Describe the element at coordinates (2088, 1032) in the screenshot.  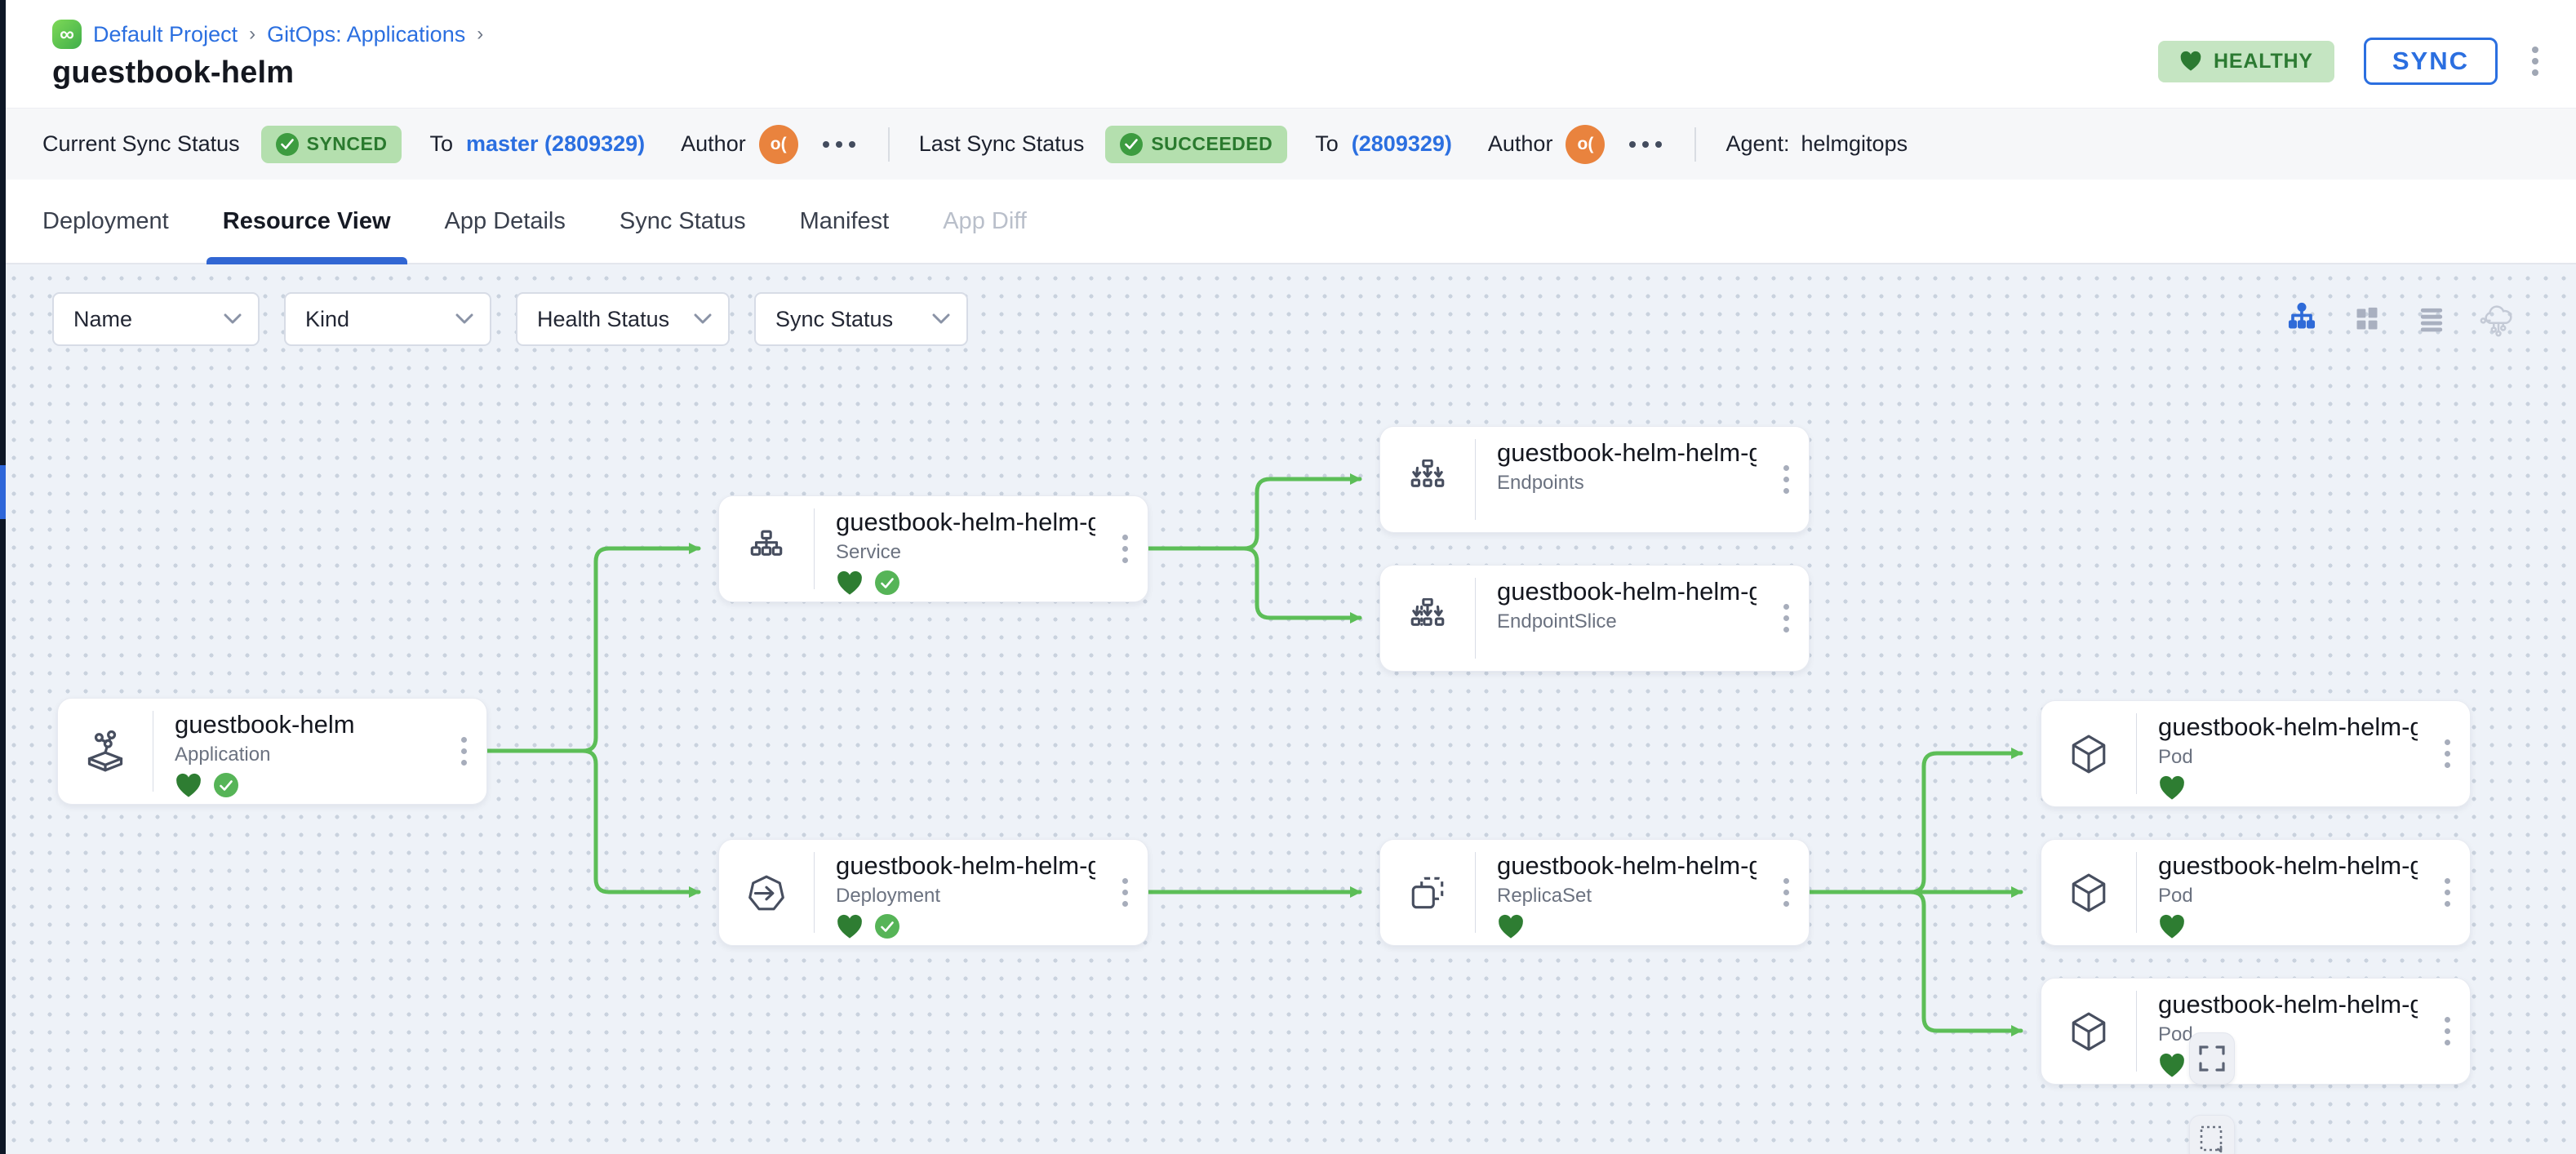
I see `pod-icon` at that location.